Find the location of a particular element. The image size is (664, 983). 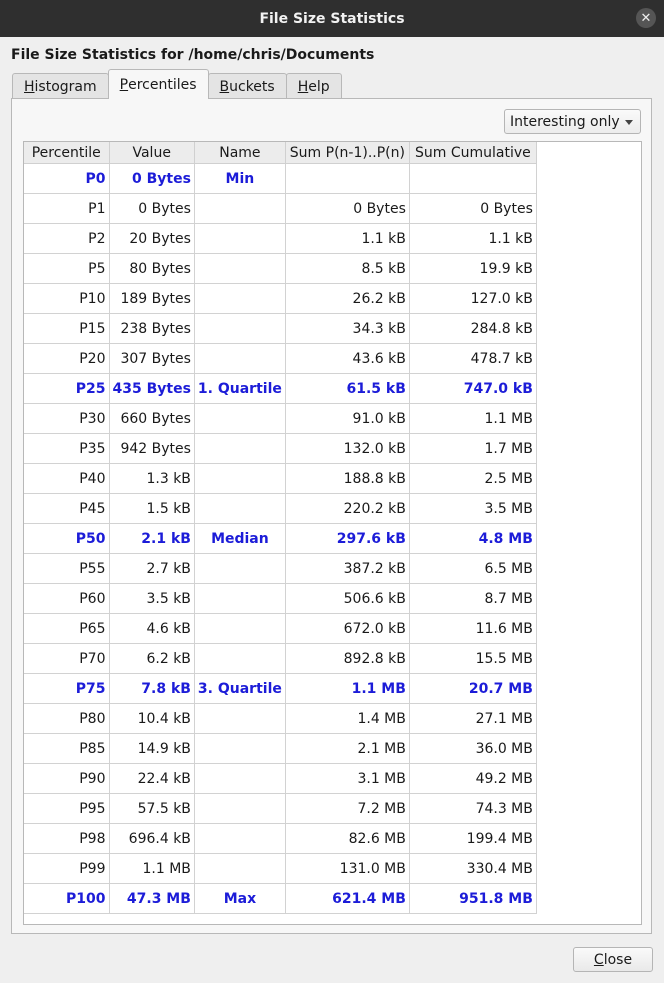

cell-cumulative: 27.1 MB is located at coordinates (473, 718).